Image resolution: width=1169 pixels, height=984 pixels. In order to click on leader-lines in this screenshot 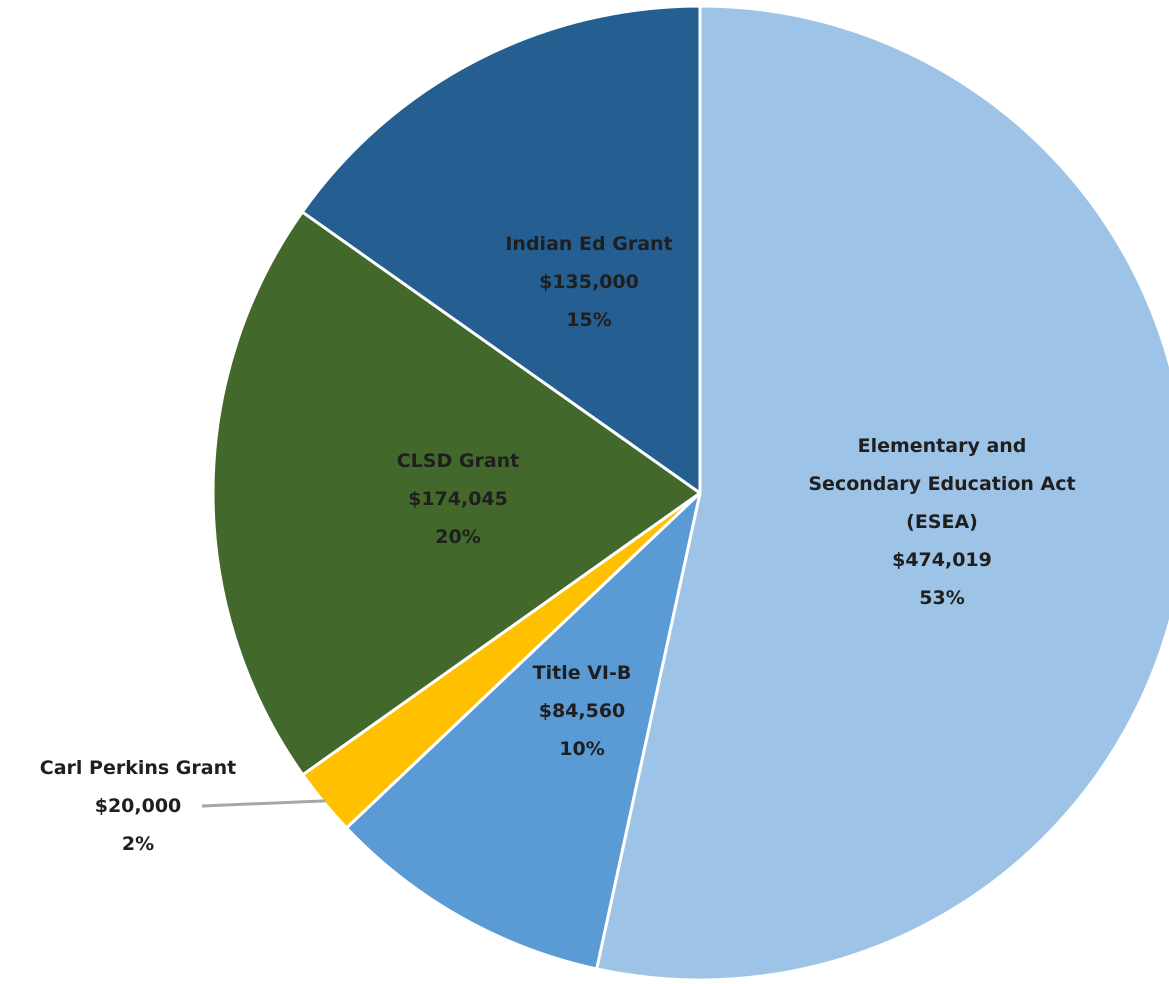, I will do `click(263, 803)`.